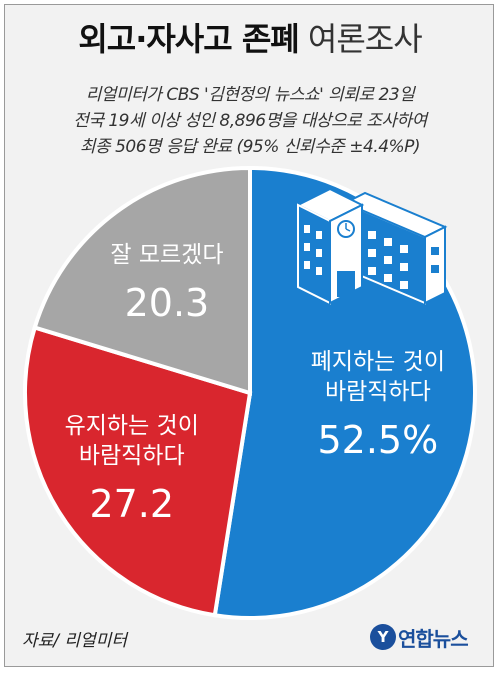 Image resolution: width=500 pixels, height=673 pixels. What do you see at coordinates (132, 426) in the screenshot?
I see `slice-label-2-line-1: 유지하는 것이` at bounding box center [132, 426].